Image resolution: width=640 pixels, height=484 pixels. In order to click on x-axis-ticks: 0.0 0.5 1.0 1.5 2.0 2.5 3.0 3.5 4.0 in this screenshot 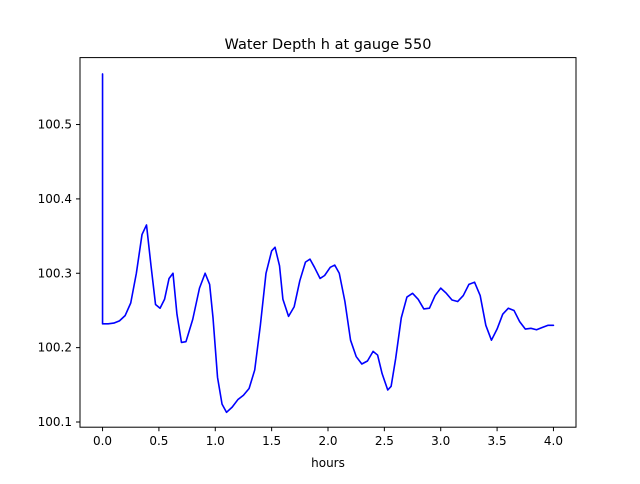, I will do `click(328, 437)`.